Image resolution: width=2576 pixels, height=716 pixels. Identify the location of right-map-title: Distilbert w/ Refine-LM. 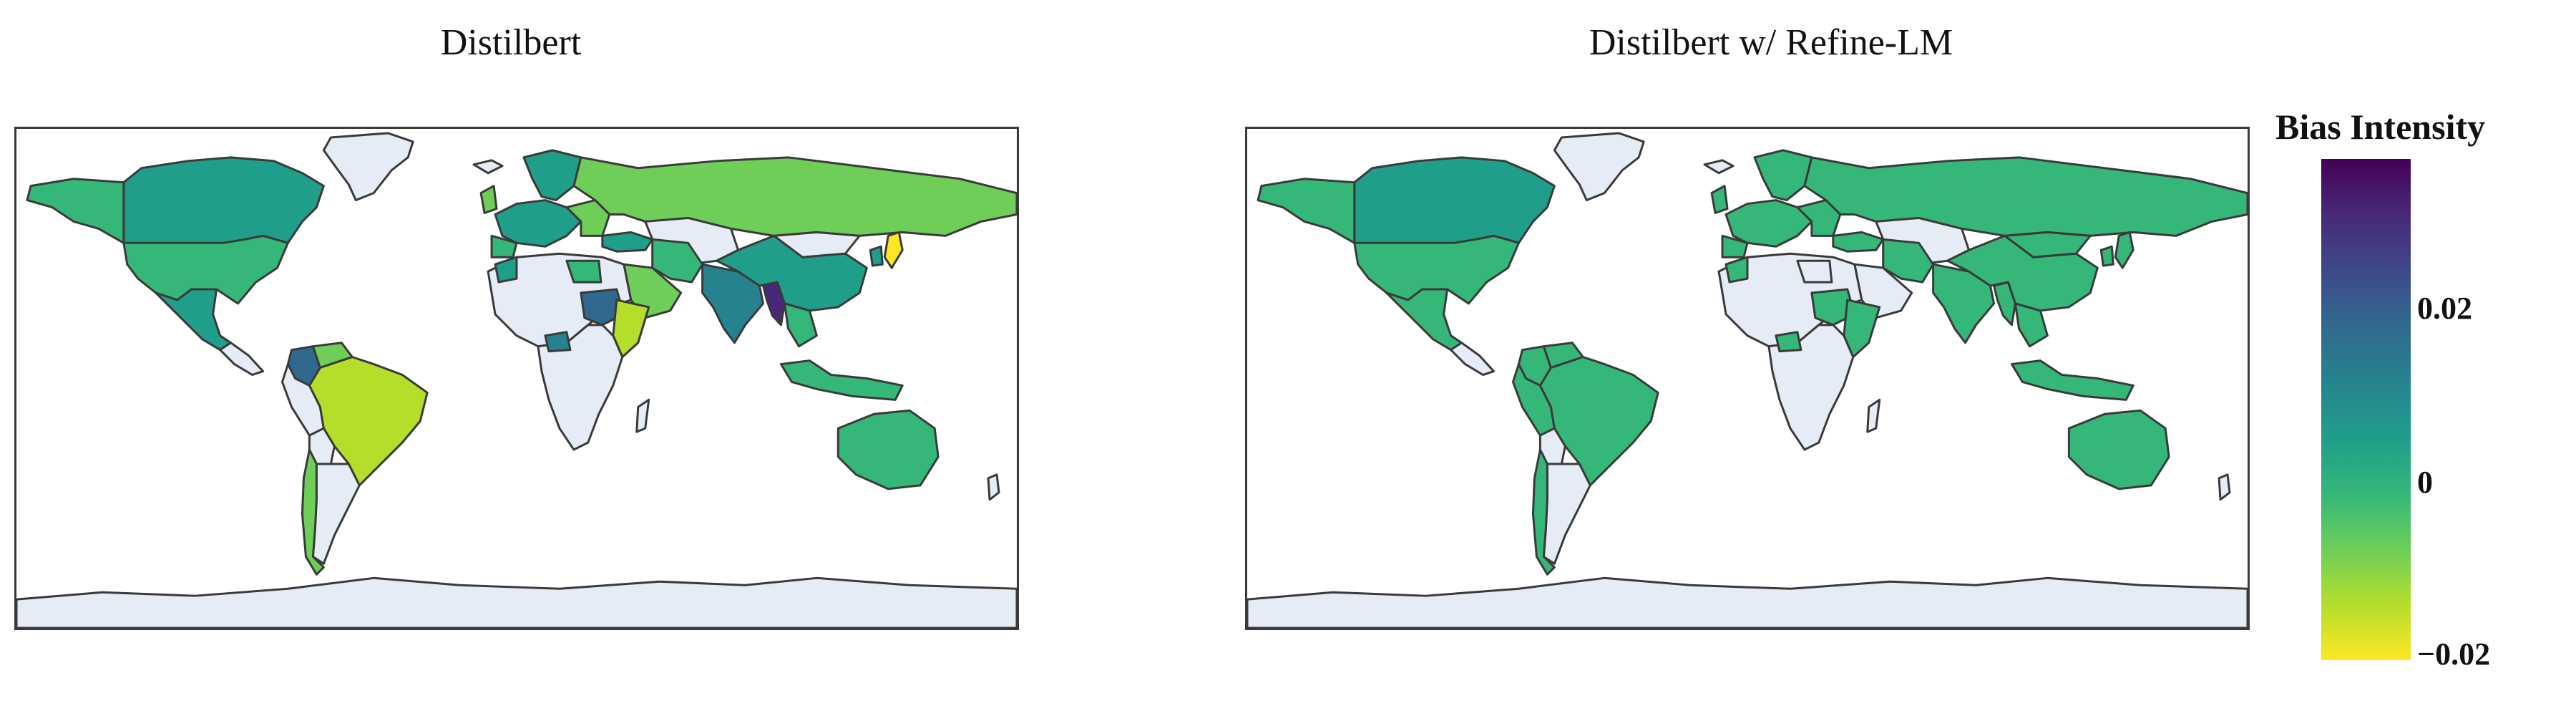
(1771, 42).